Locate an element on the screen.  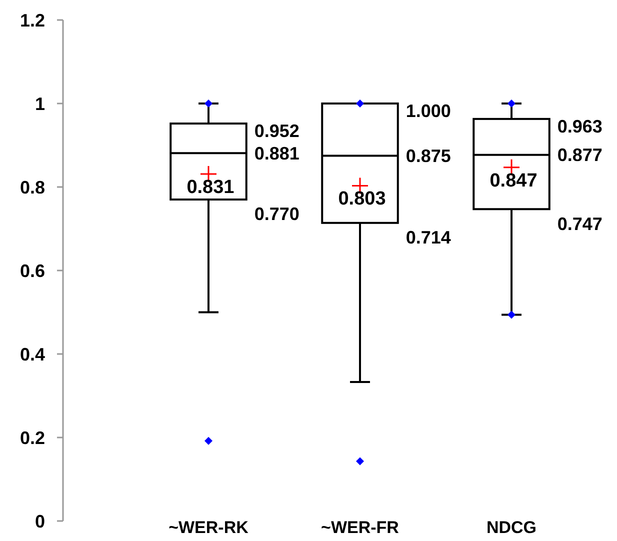
y-tick-label: 0.8 is located at coordinates (32, 187).